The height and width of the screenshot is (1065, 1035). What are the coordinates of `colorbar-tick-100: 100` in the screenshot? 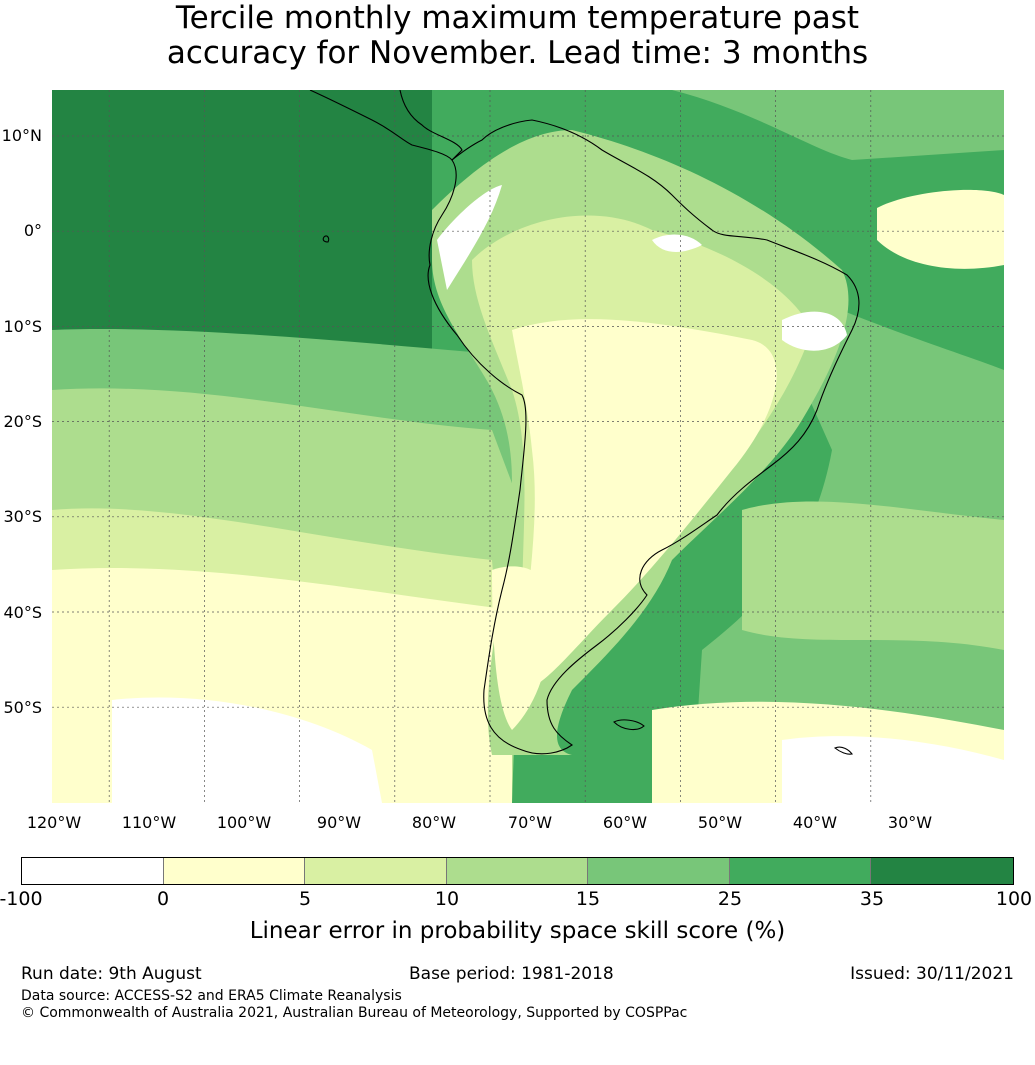 It's located at (1014, 899).